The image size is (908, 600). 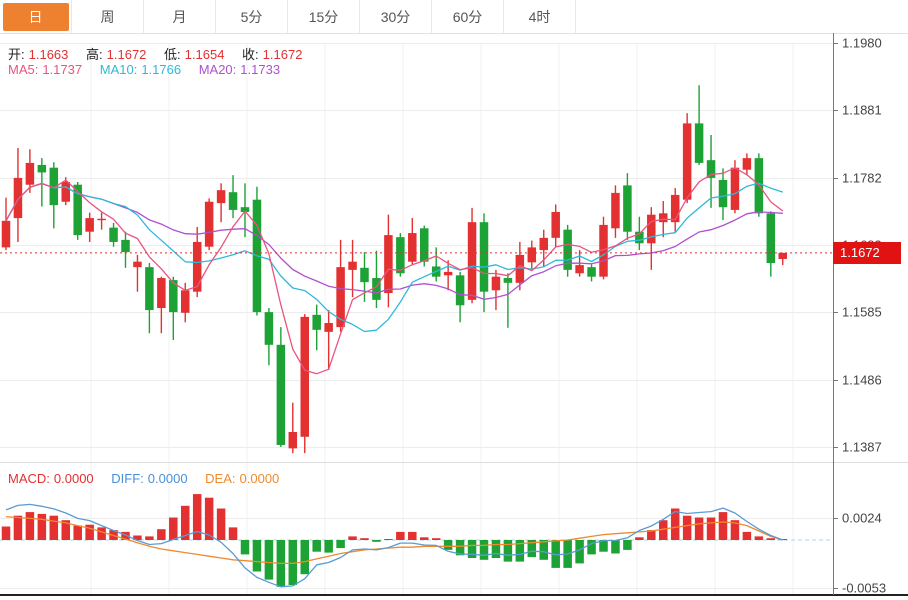 I want to click on tab-month: 月, so click(x=180, y=16).